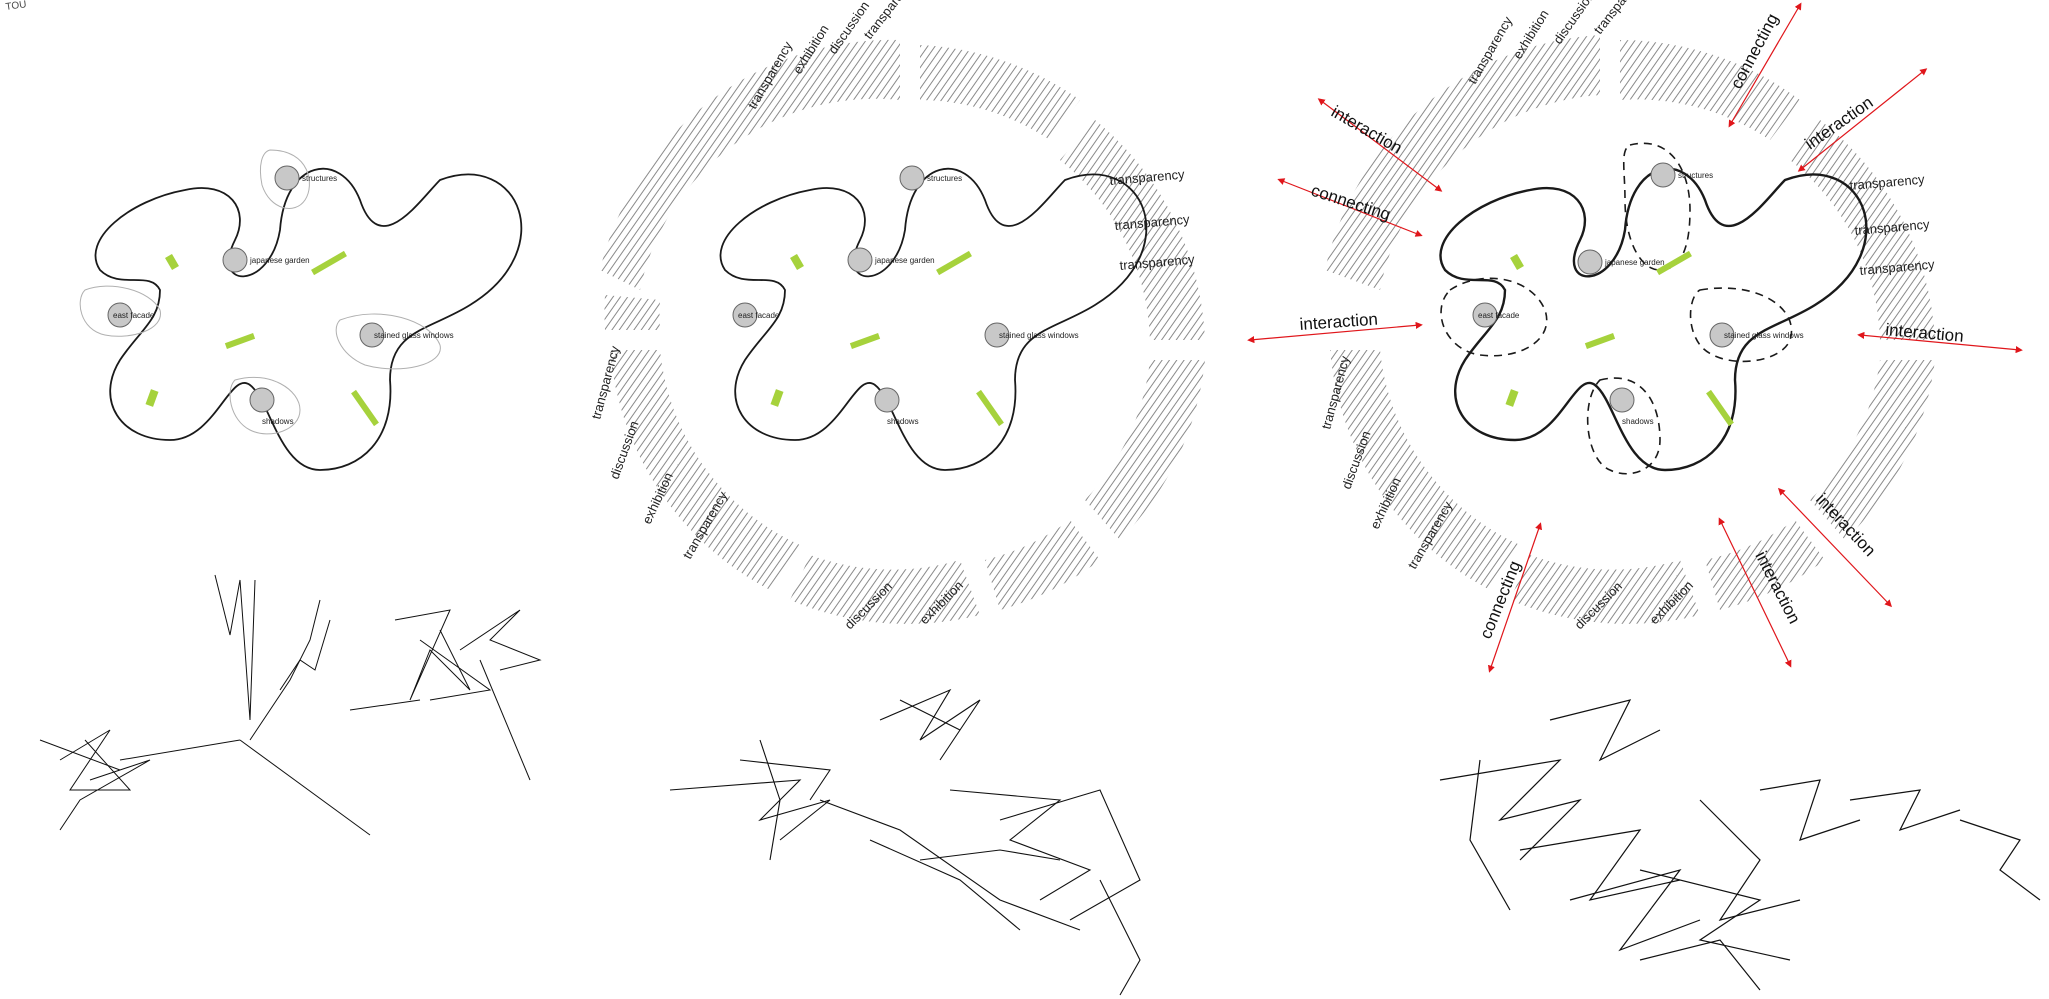 Image resolution: width=2049 pixels, height=999 pixels. What do you see at coordinates (944, 178) in the screenshot?
I see `panel2-label-structures: structures` at bounding box center [944, 178].